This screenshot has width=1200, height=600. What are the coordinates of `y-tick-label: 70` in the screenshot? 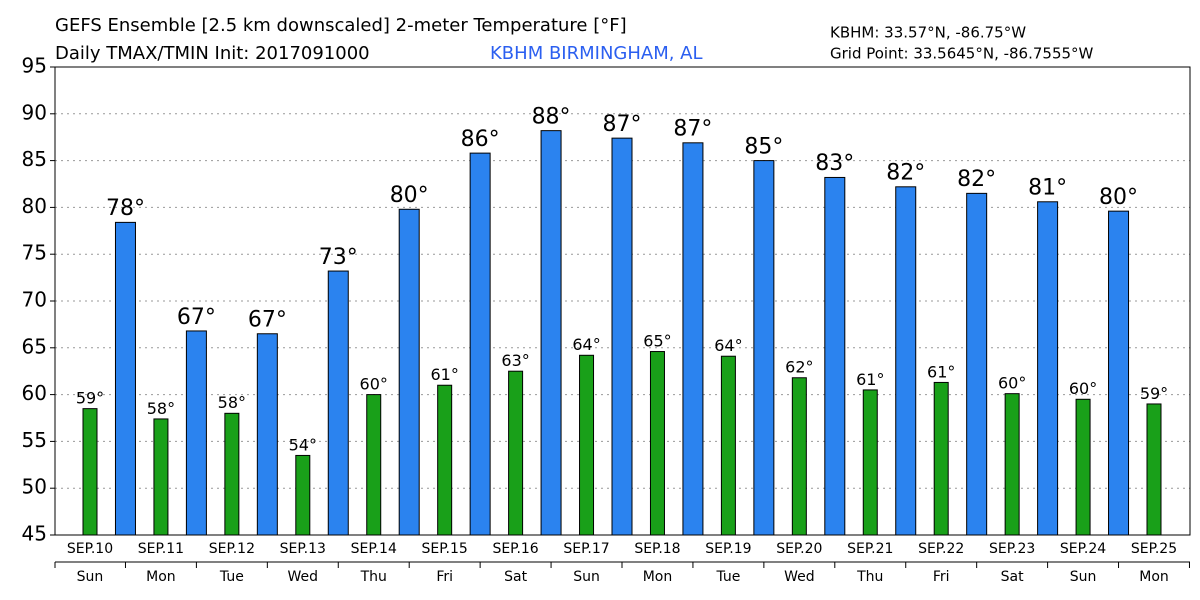 It's located at (34, 300).